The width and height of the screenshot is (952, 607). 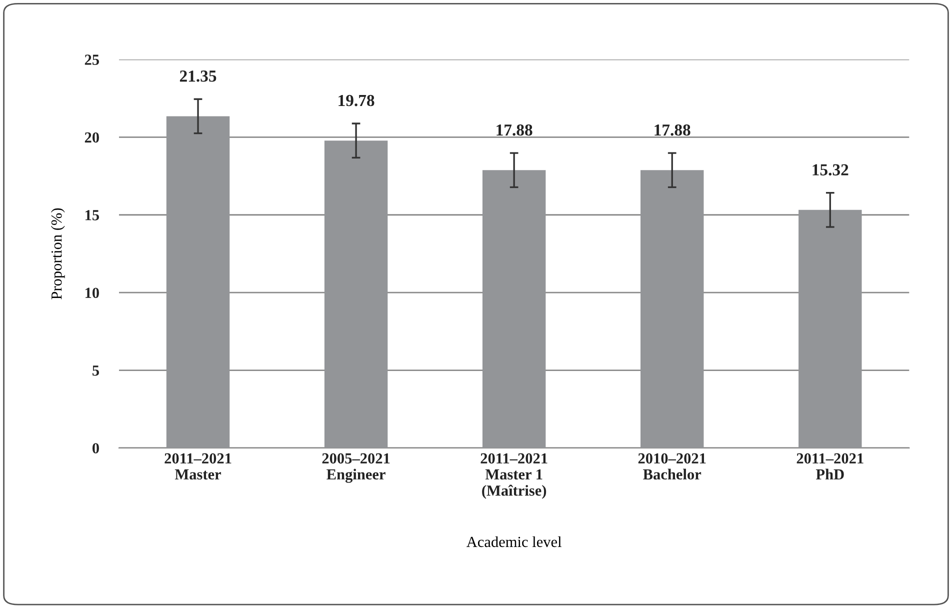 What do you see at coordinates (91, 59) in the screenshot?
I see `y-tick-label: 25` at bounding box center [91, 59].